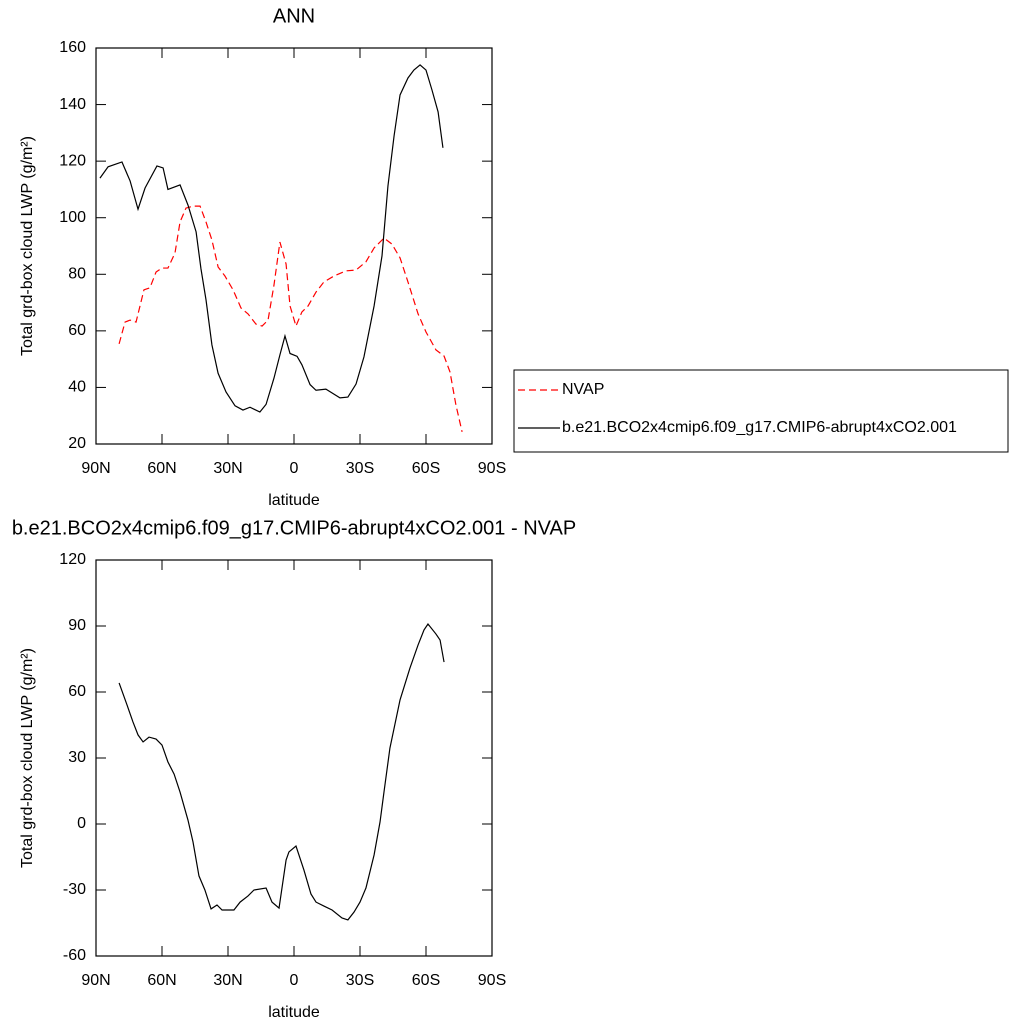 This screenshot has width=1024, height=1024. Describe the element at coordinates (77, 757) in the screenshot. I see `y-tick-label: 30` at that location.